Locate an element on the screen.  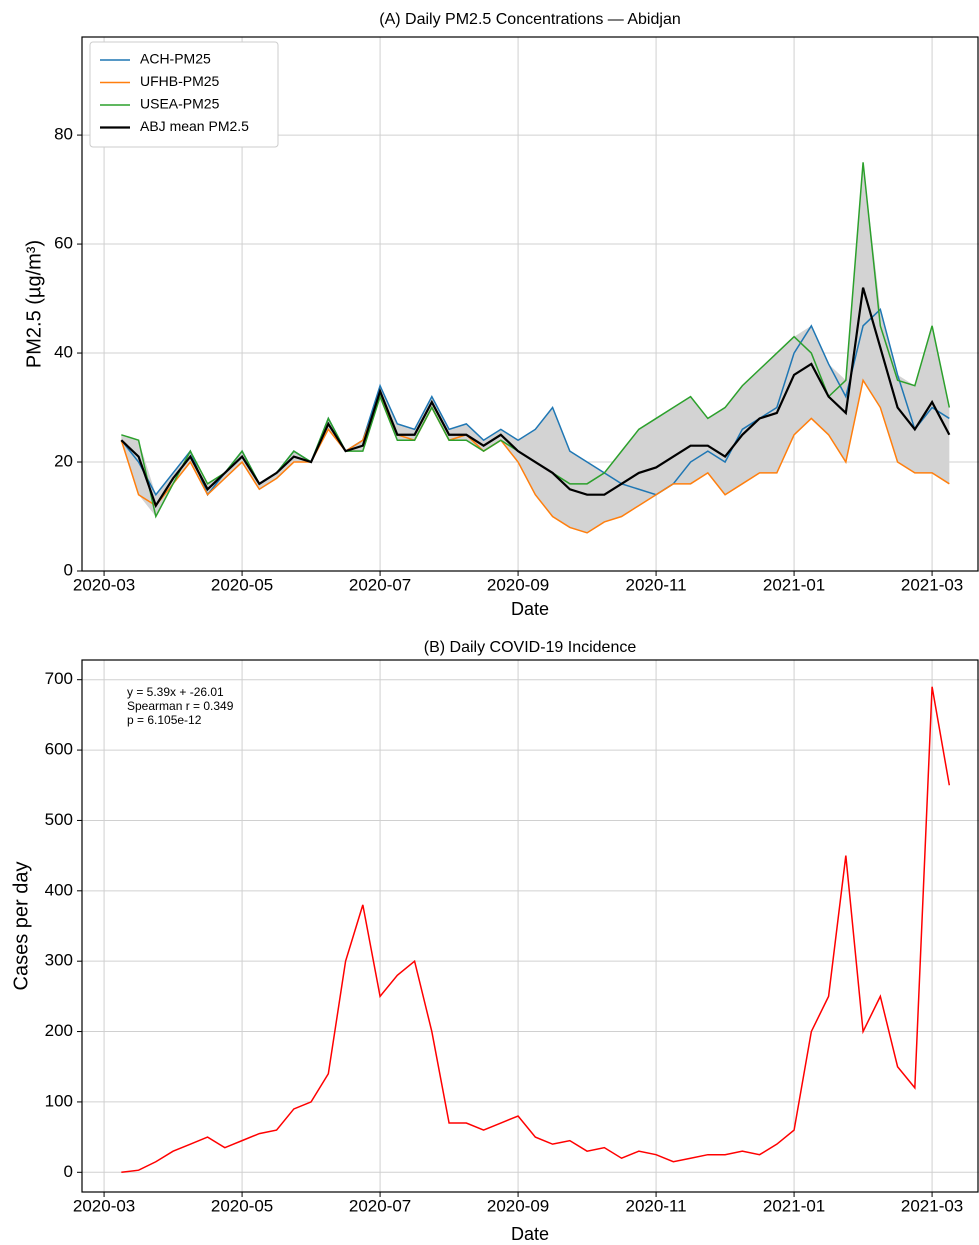
y-axis-label: Cases per day is located at coordinates (21, 926).